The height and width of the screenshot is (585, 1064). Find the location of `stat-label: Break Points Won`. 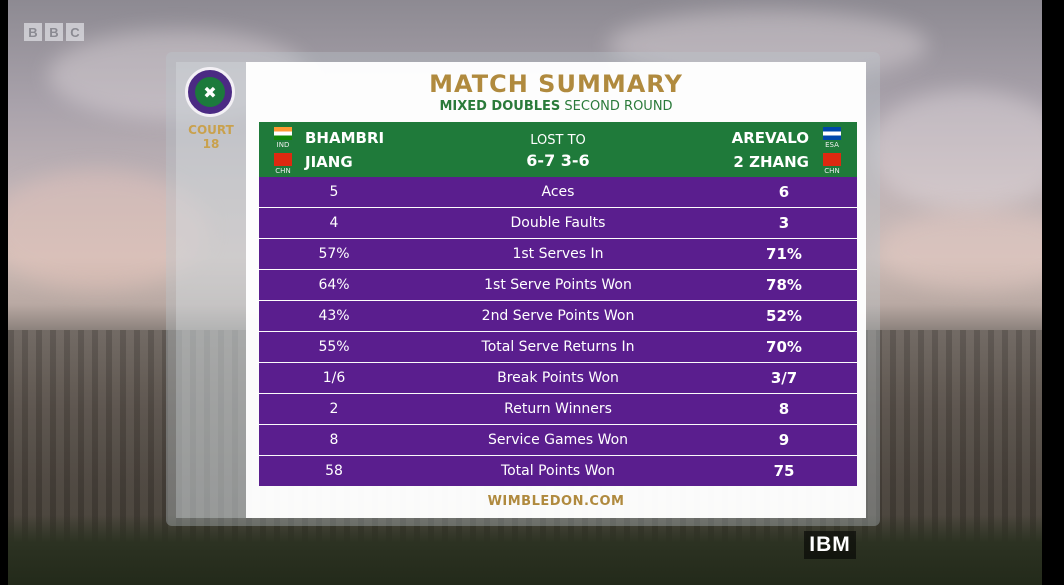

stat-label: Break Points Won is located at coordinates (558, 378).